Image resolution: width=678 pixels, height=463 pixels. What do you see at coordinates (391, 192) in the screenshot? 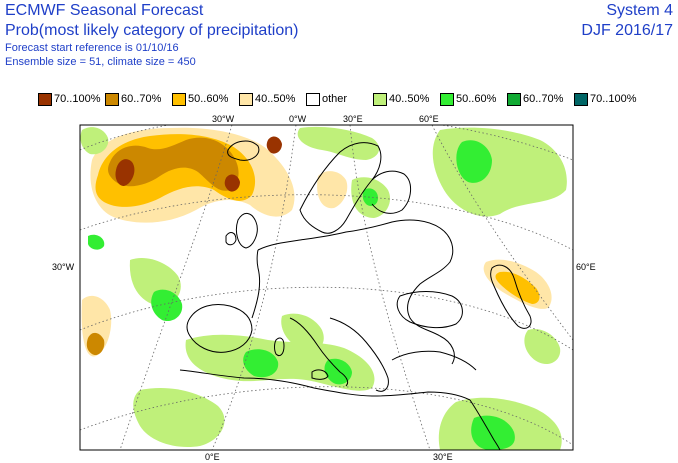
I see `coast-finland-russia` at bounding box center [391, 192].